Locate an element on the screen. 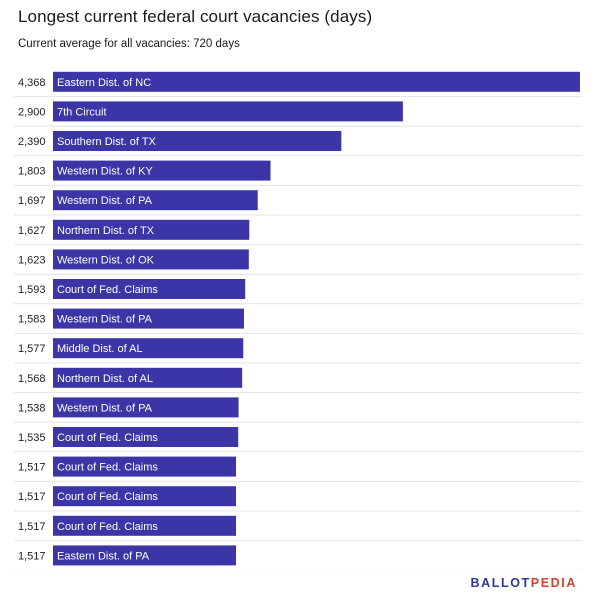  value-label: 1,803 is located at coordinates (32, 172).